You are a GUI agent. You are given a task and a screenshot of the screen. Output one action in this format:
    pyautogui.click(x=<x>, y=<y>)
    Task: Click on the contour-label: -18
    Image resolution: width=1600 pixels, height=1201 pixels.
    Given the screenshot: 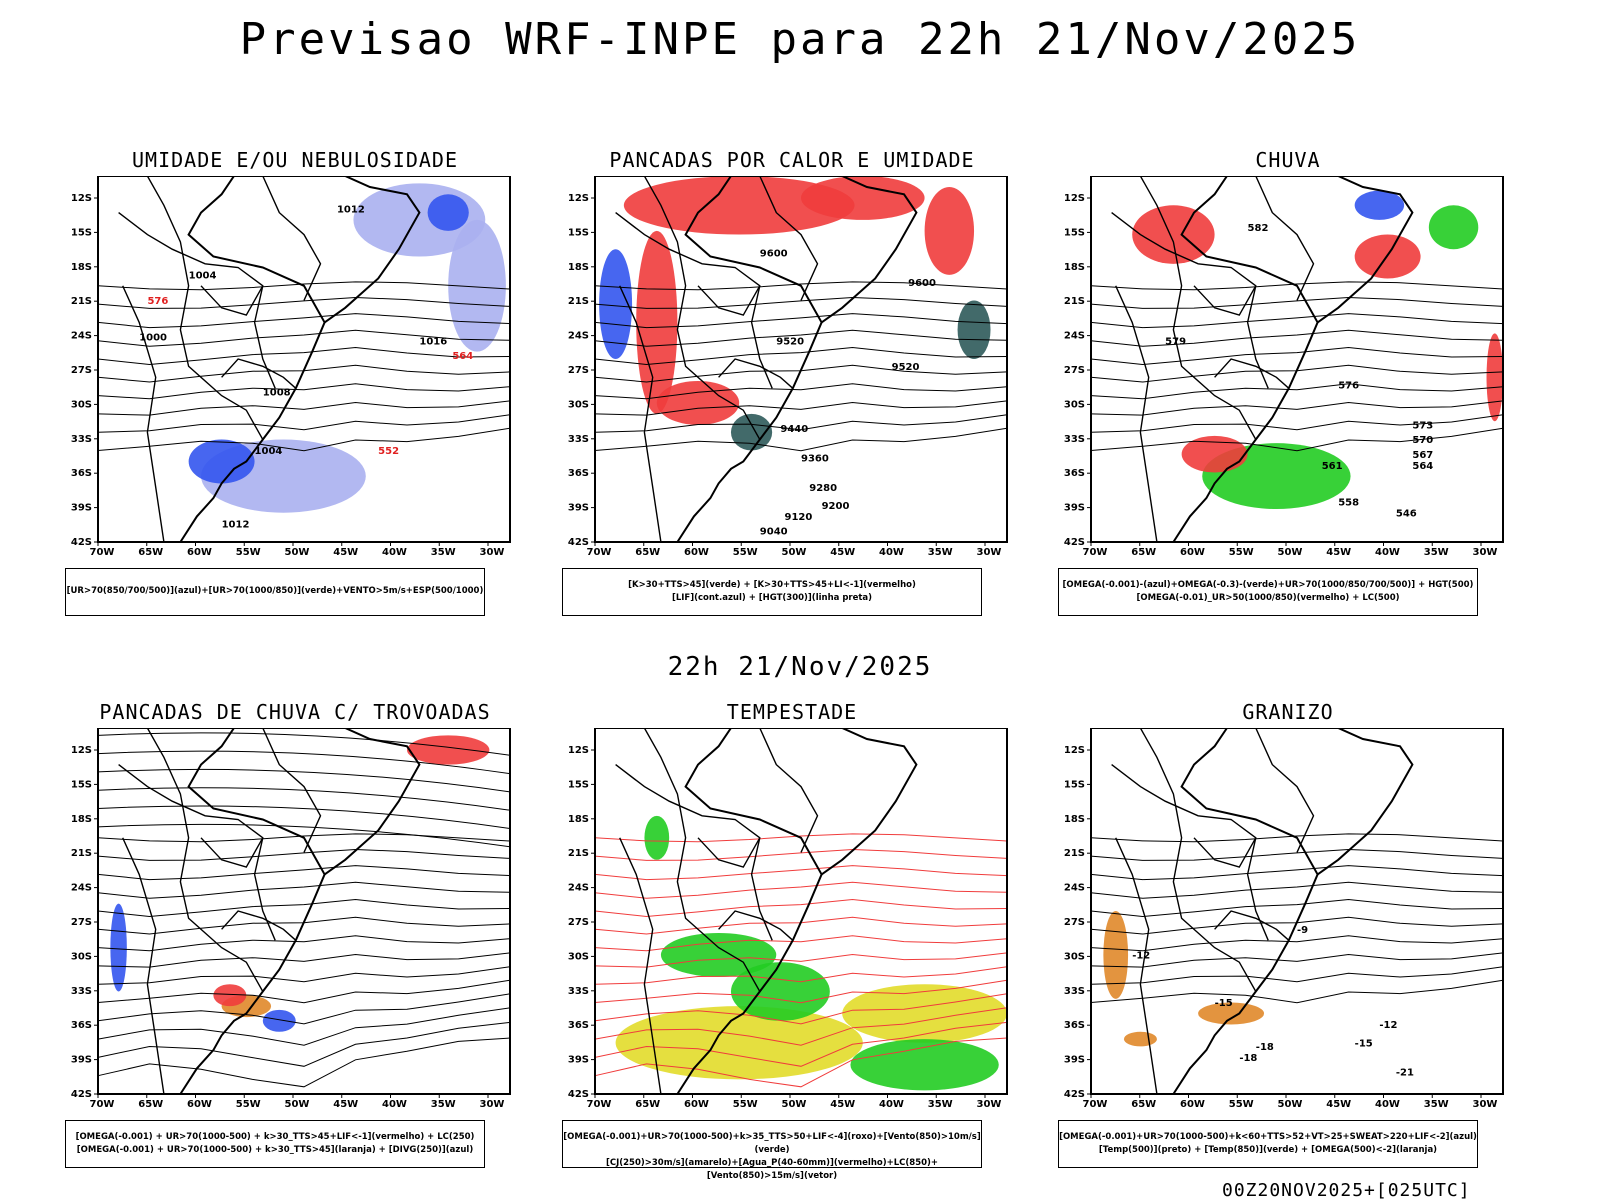 What is the action you would take?
    pyautogui.click(x=1248, y=1058)
    